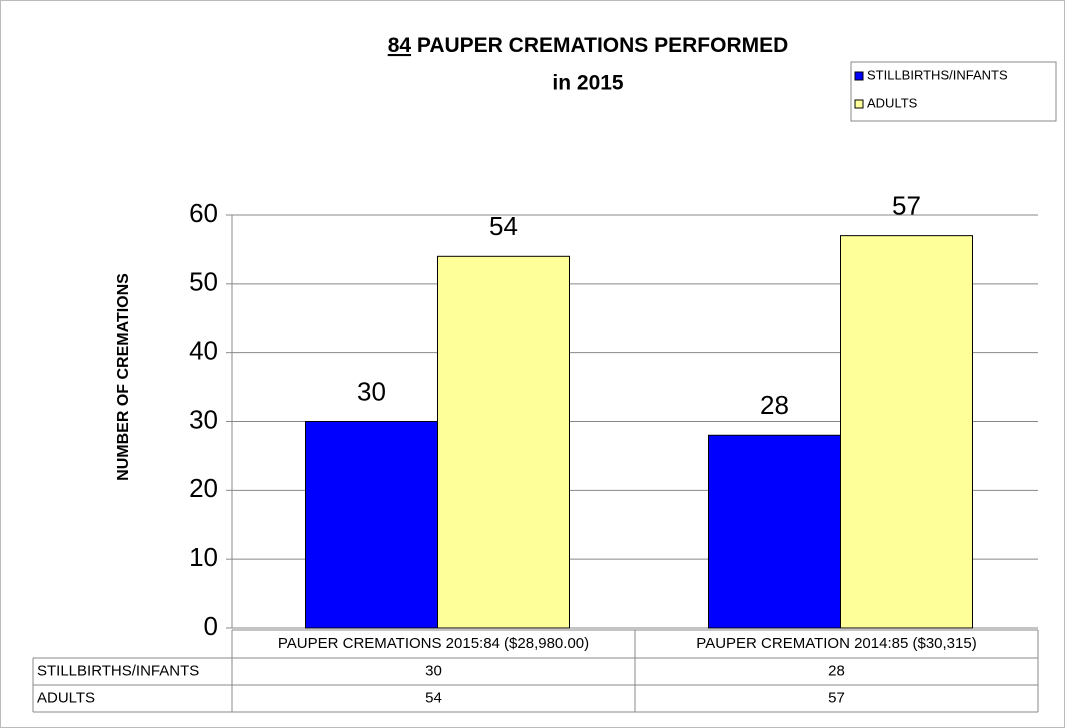 This screenshot has height=728, width=1065. Describe the element at coordinates (203, 282) in the screenshot. I see `y-tick-label: 50` at that location.